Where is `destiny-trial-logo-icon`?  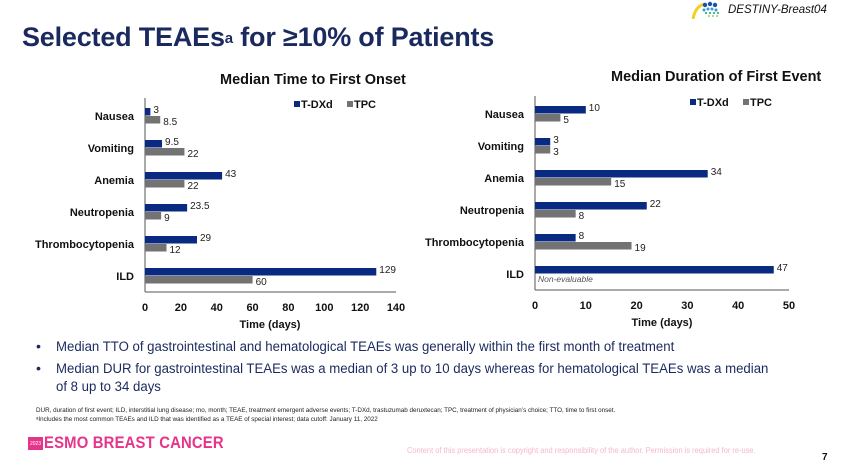
destiny-trial-logo-icon is located at coordinates (705, 10).